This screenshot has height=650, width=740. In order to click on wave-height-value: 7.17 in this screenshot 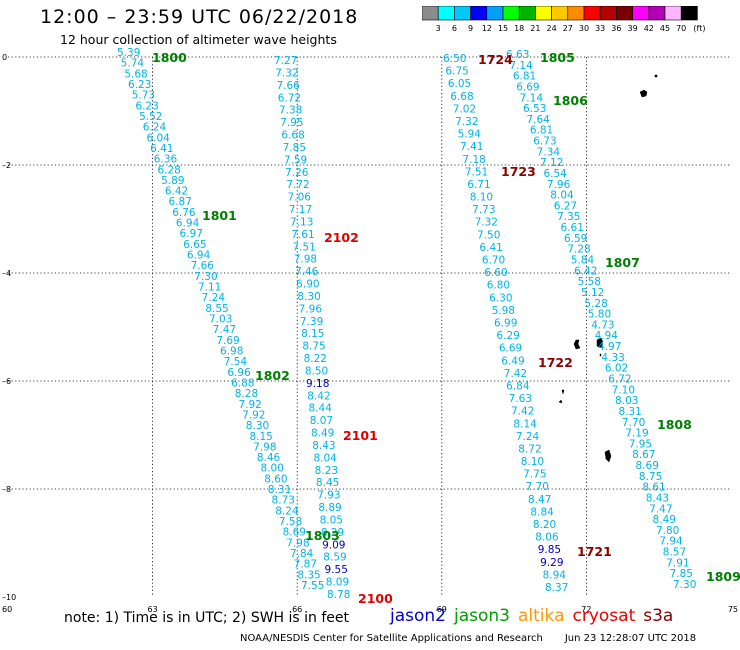, I will do `click(300, 210)`.